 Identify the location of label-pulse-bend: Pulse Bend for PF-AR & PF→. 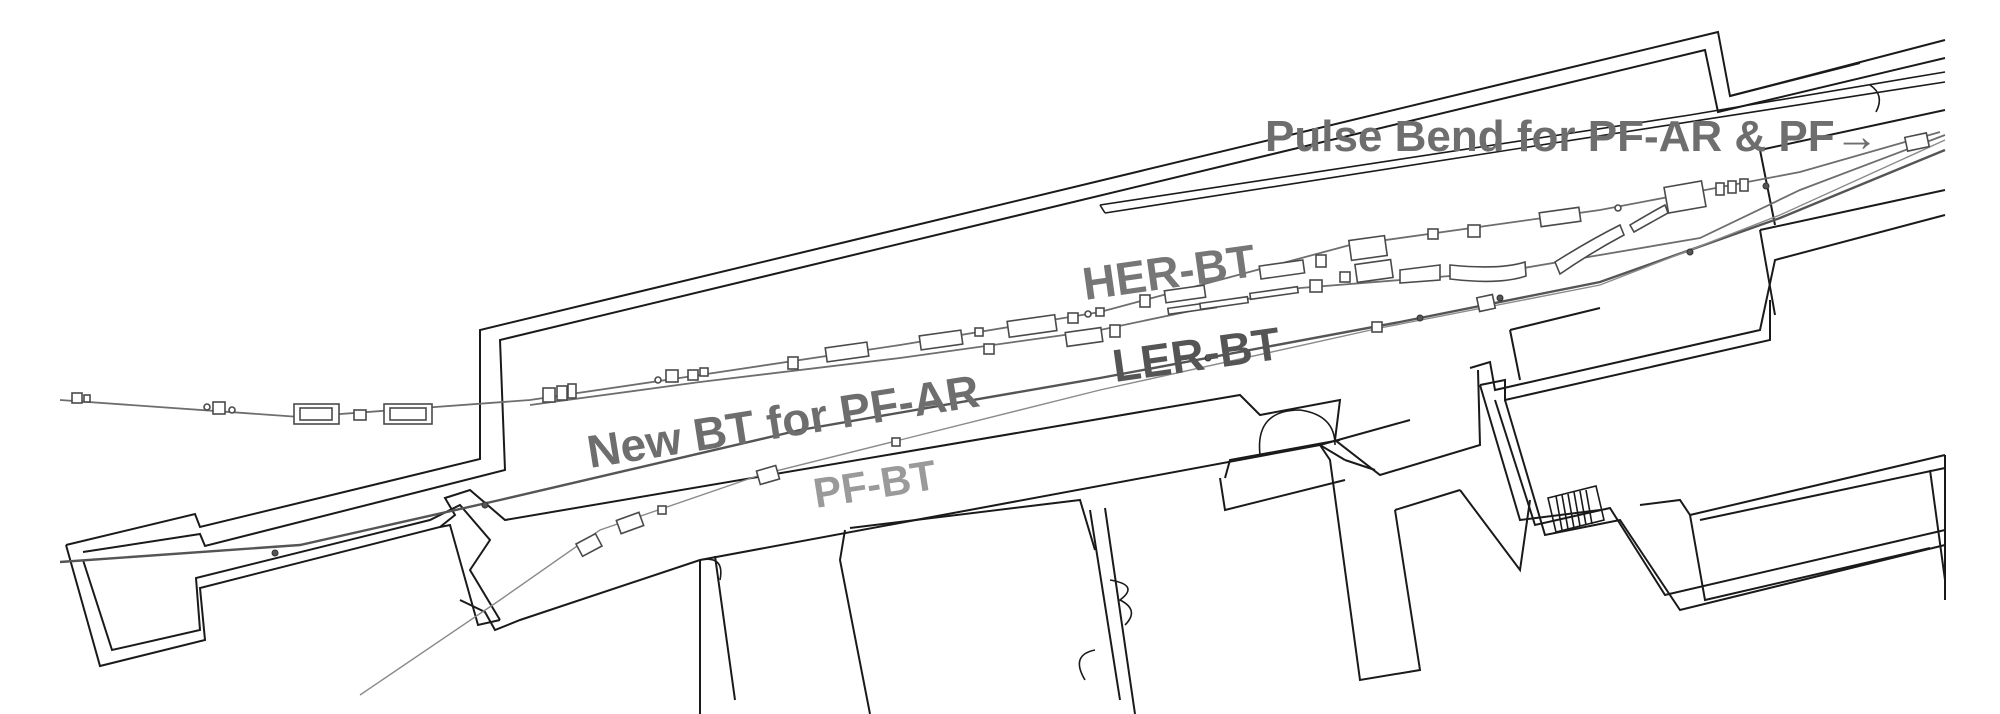
(1572, 136).